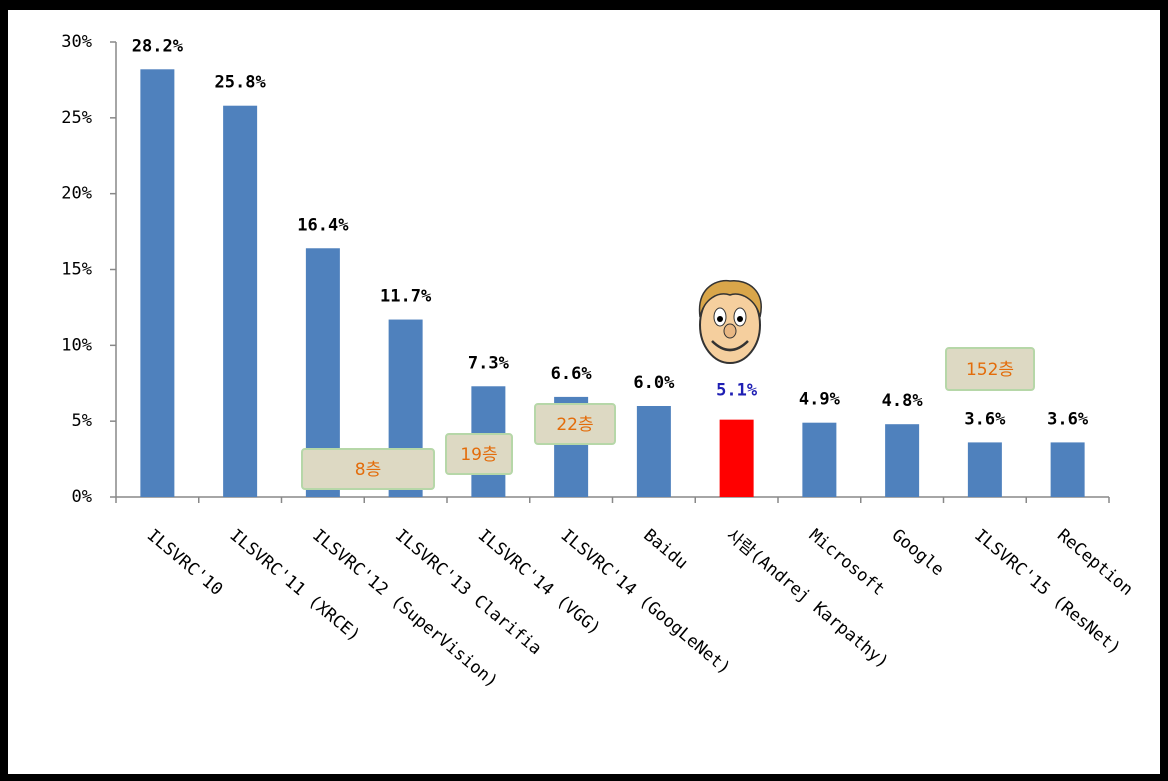  Describe the element at coordinates (654, 383) in the screenshot. I see `value-label: 6.0%` at that location.